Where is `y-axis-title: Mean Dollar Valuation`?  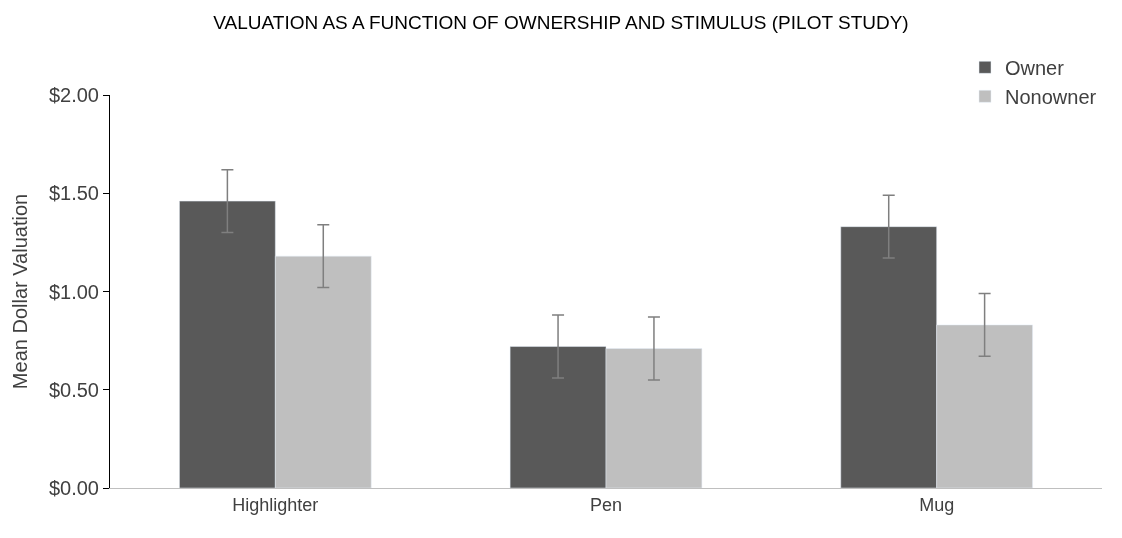 y-axis-title: Mean Dollar Valuation is located at coordinates (20, 291).